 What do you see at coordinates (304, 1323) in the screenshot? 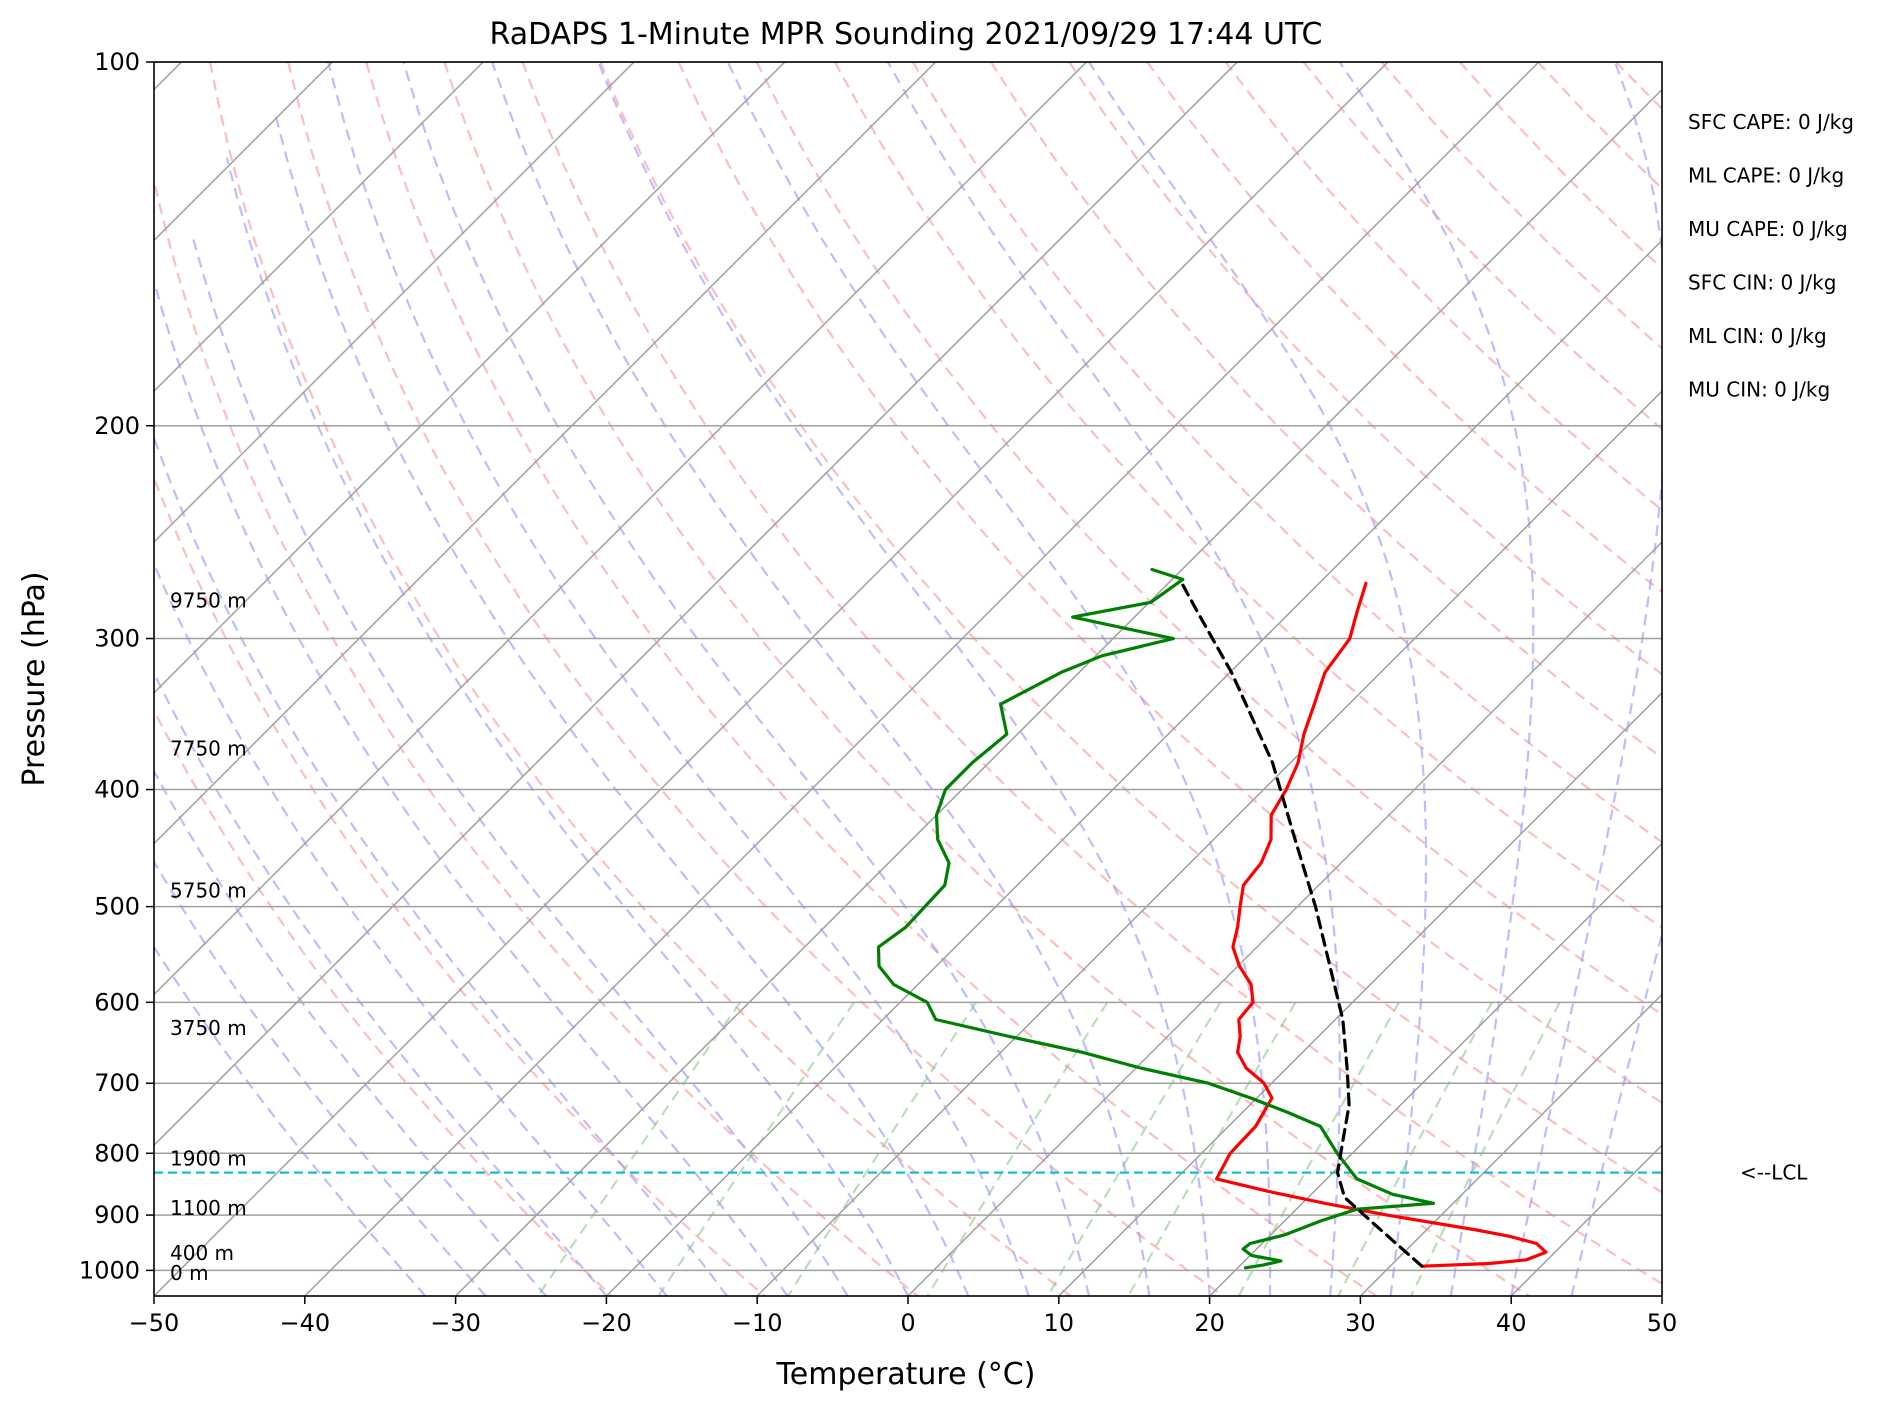
I see `x-tick-label: −40` at bounding box center [304, 1323].